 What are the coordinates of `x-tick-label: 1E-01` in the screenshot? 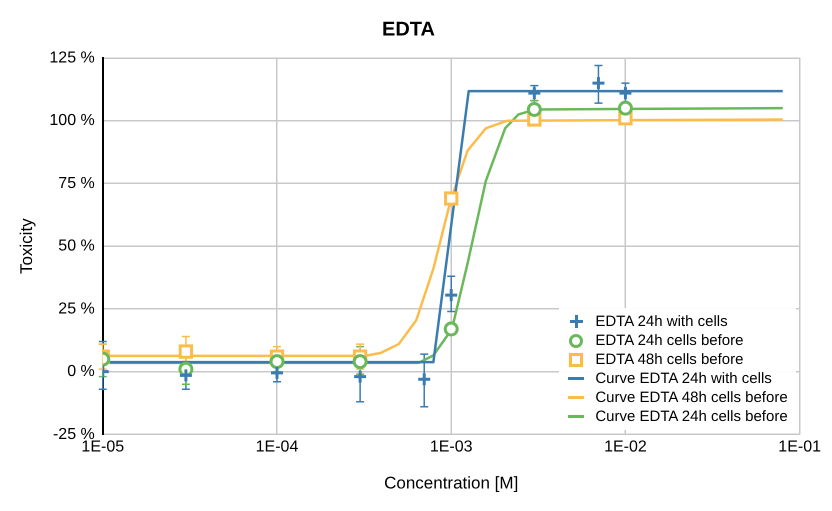 It's located at (800, 447).